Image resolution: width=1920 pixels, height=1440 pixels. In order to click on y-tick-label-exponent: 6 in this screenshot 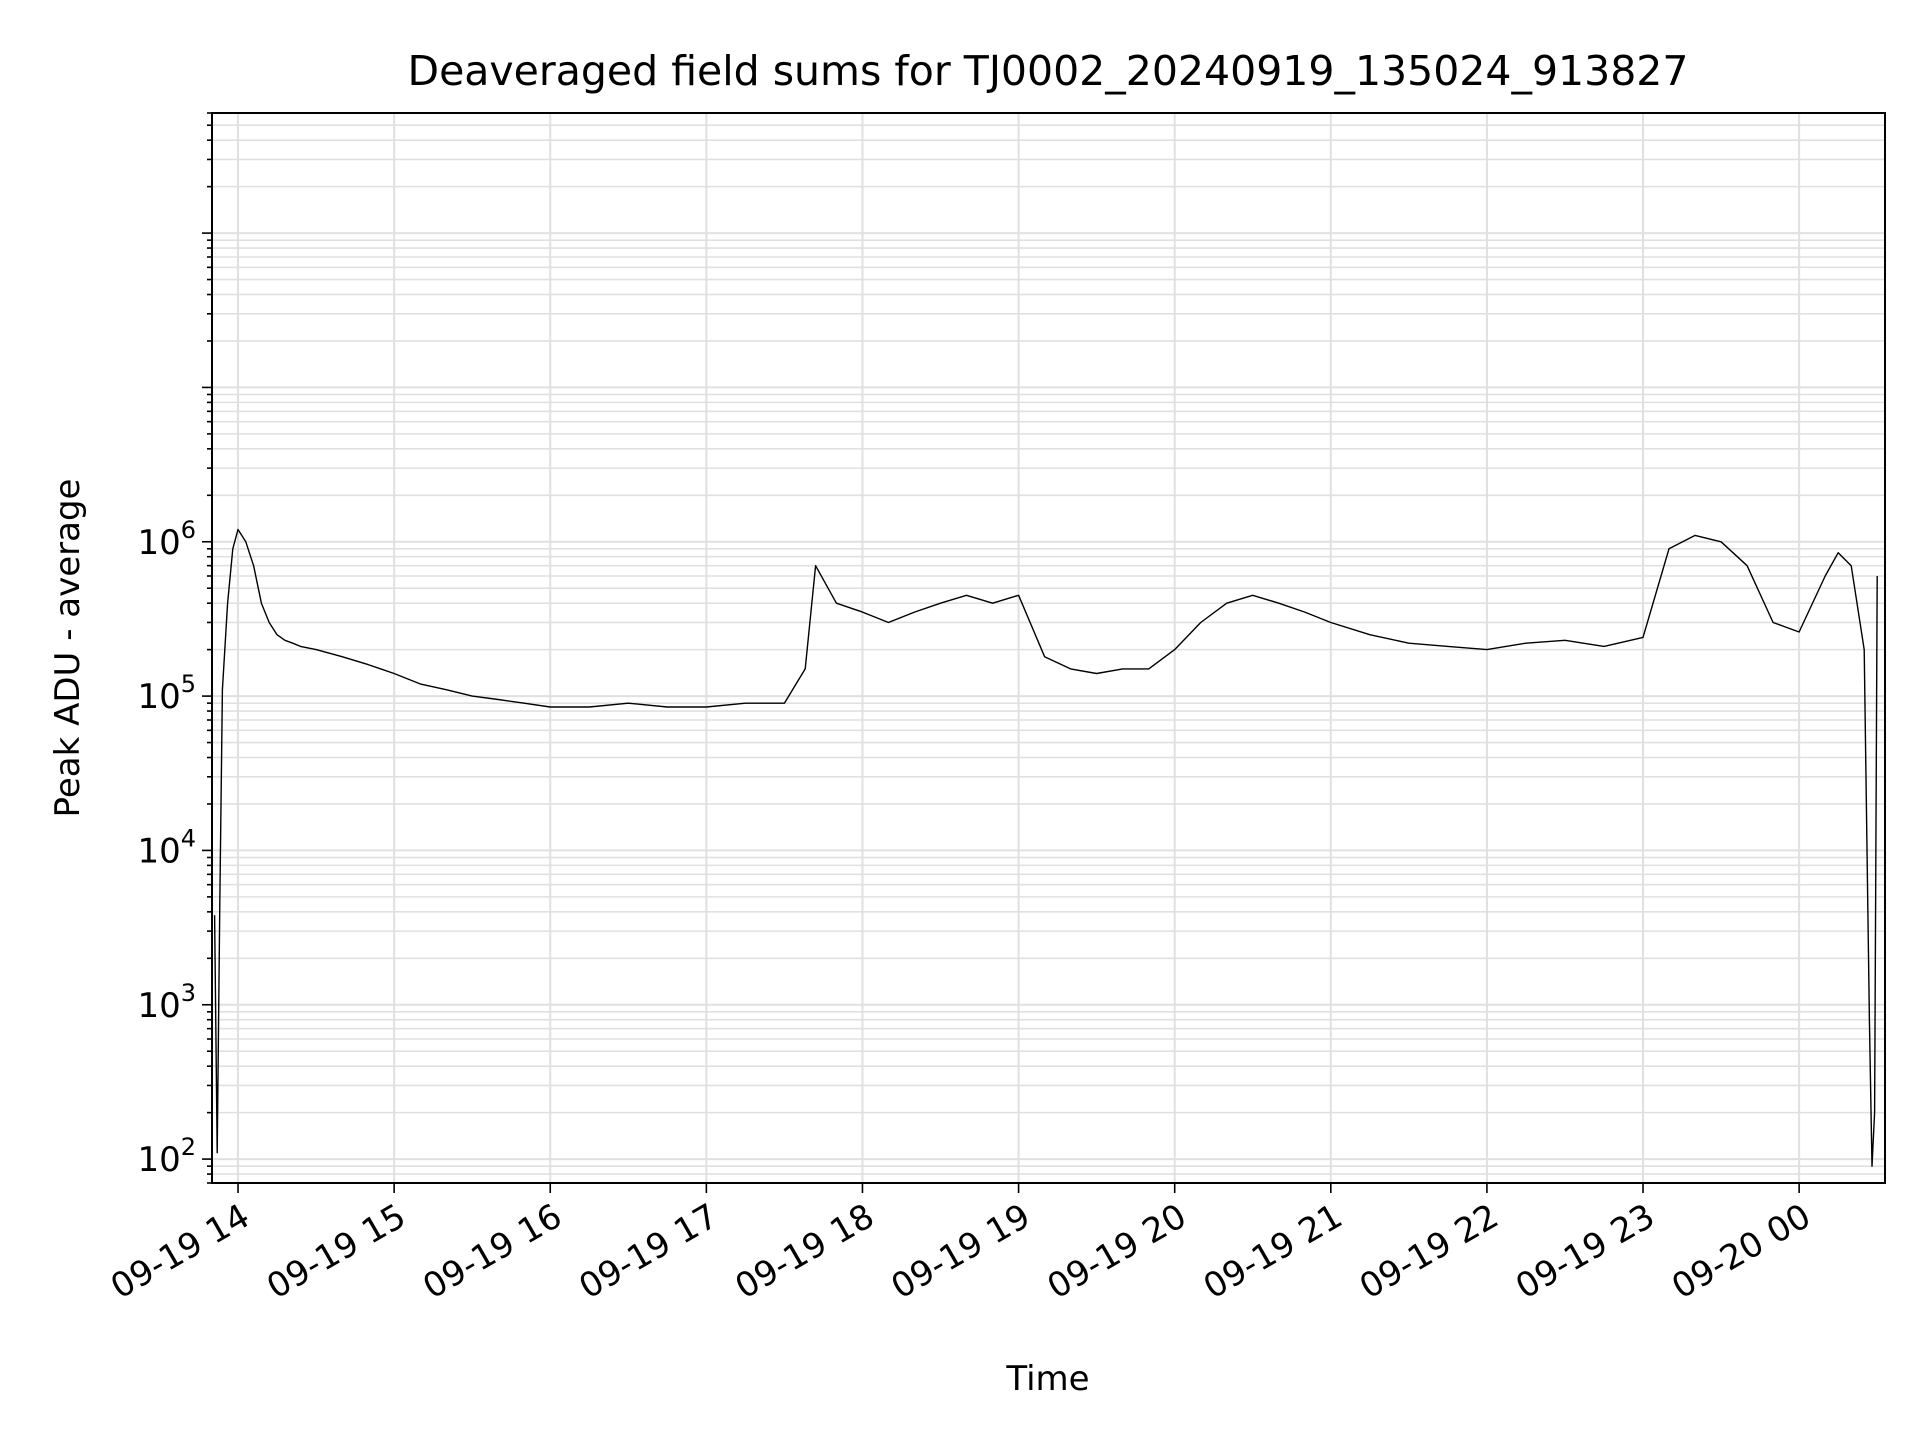, I will do `click(188, 530)`.